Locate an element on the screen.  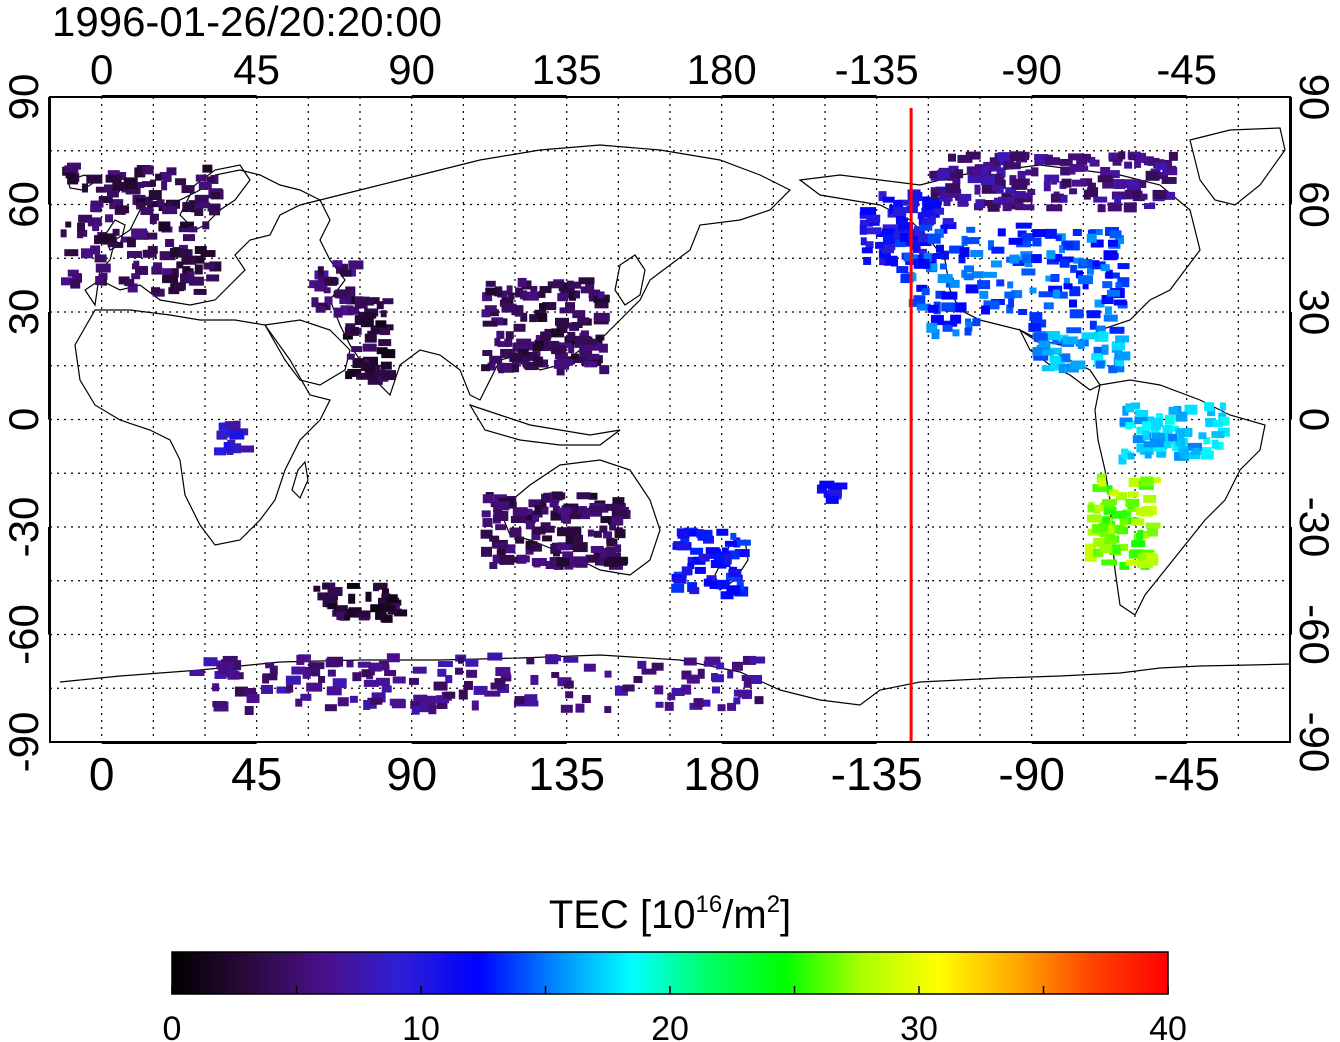
top-lon-tick-label: 180 is located at coordinates (722, 69).